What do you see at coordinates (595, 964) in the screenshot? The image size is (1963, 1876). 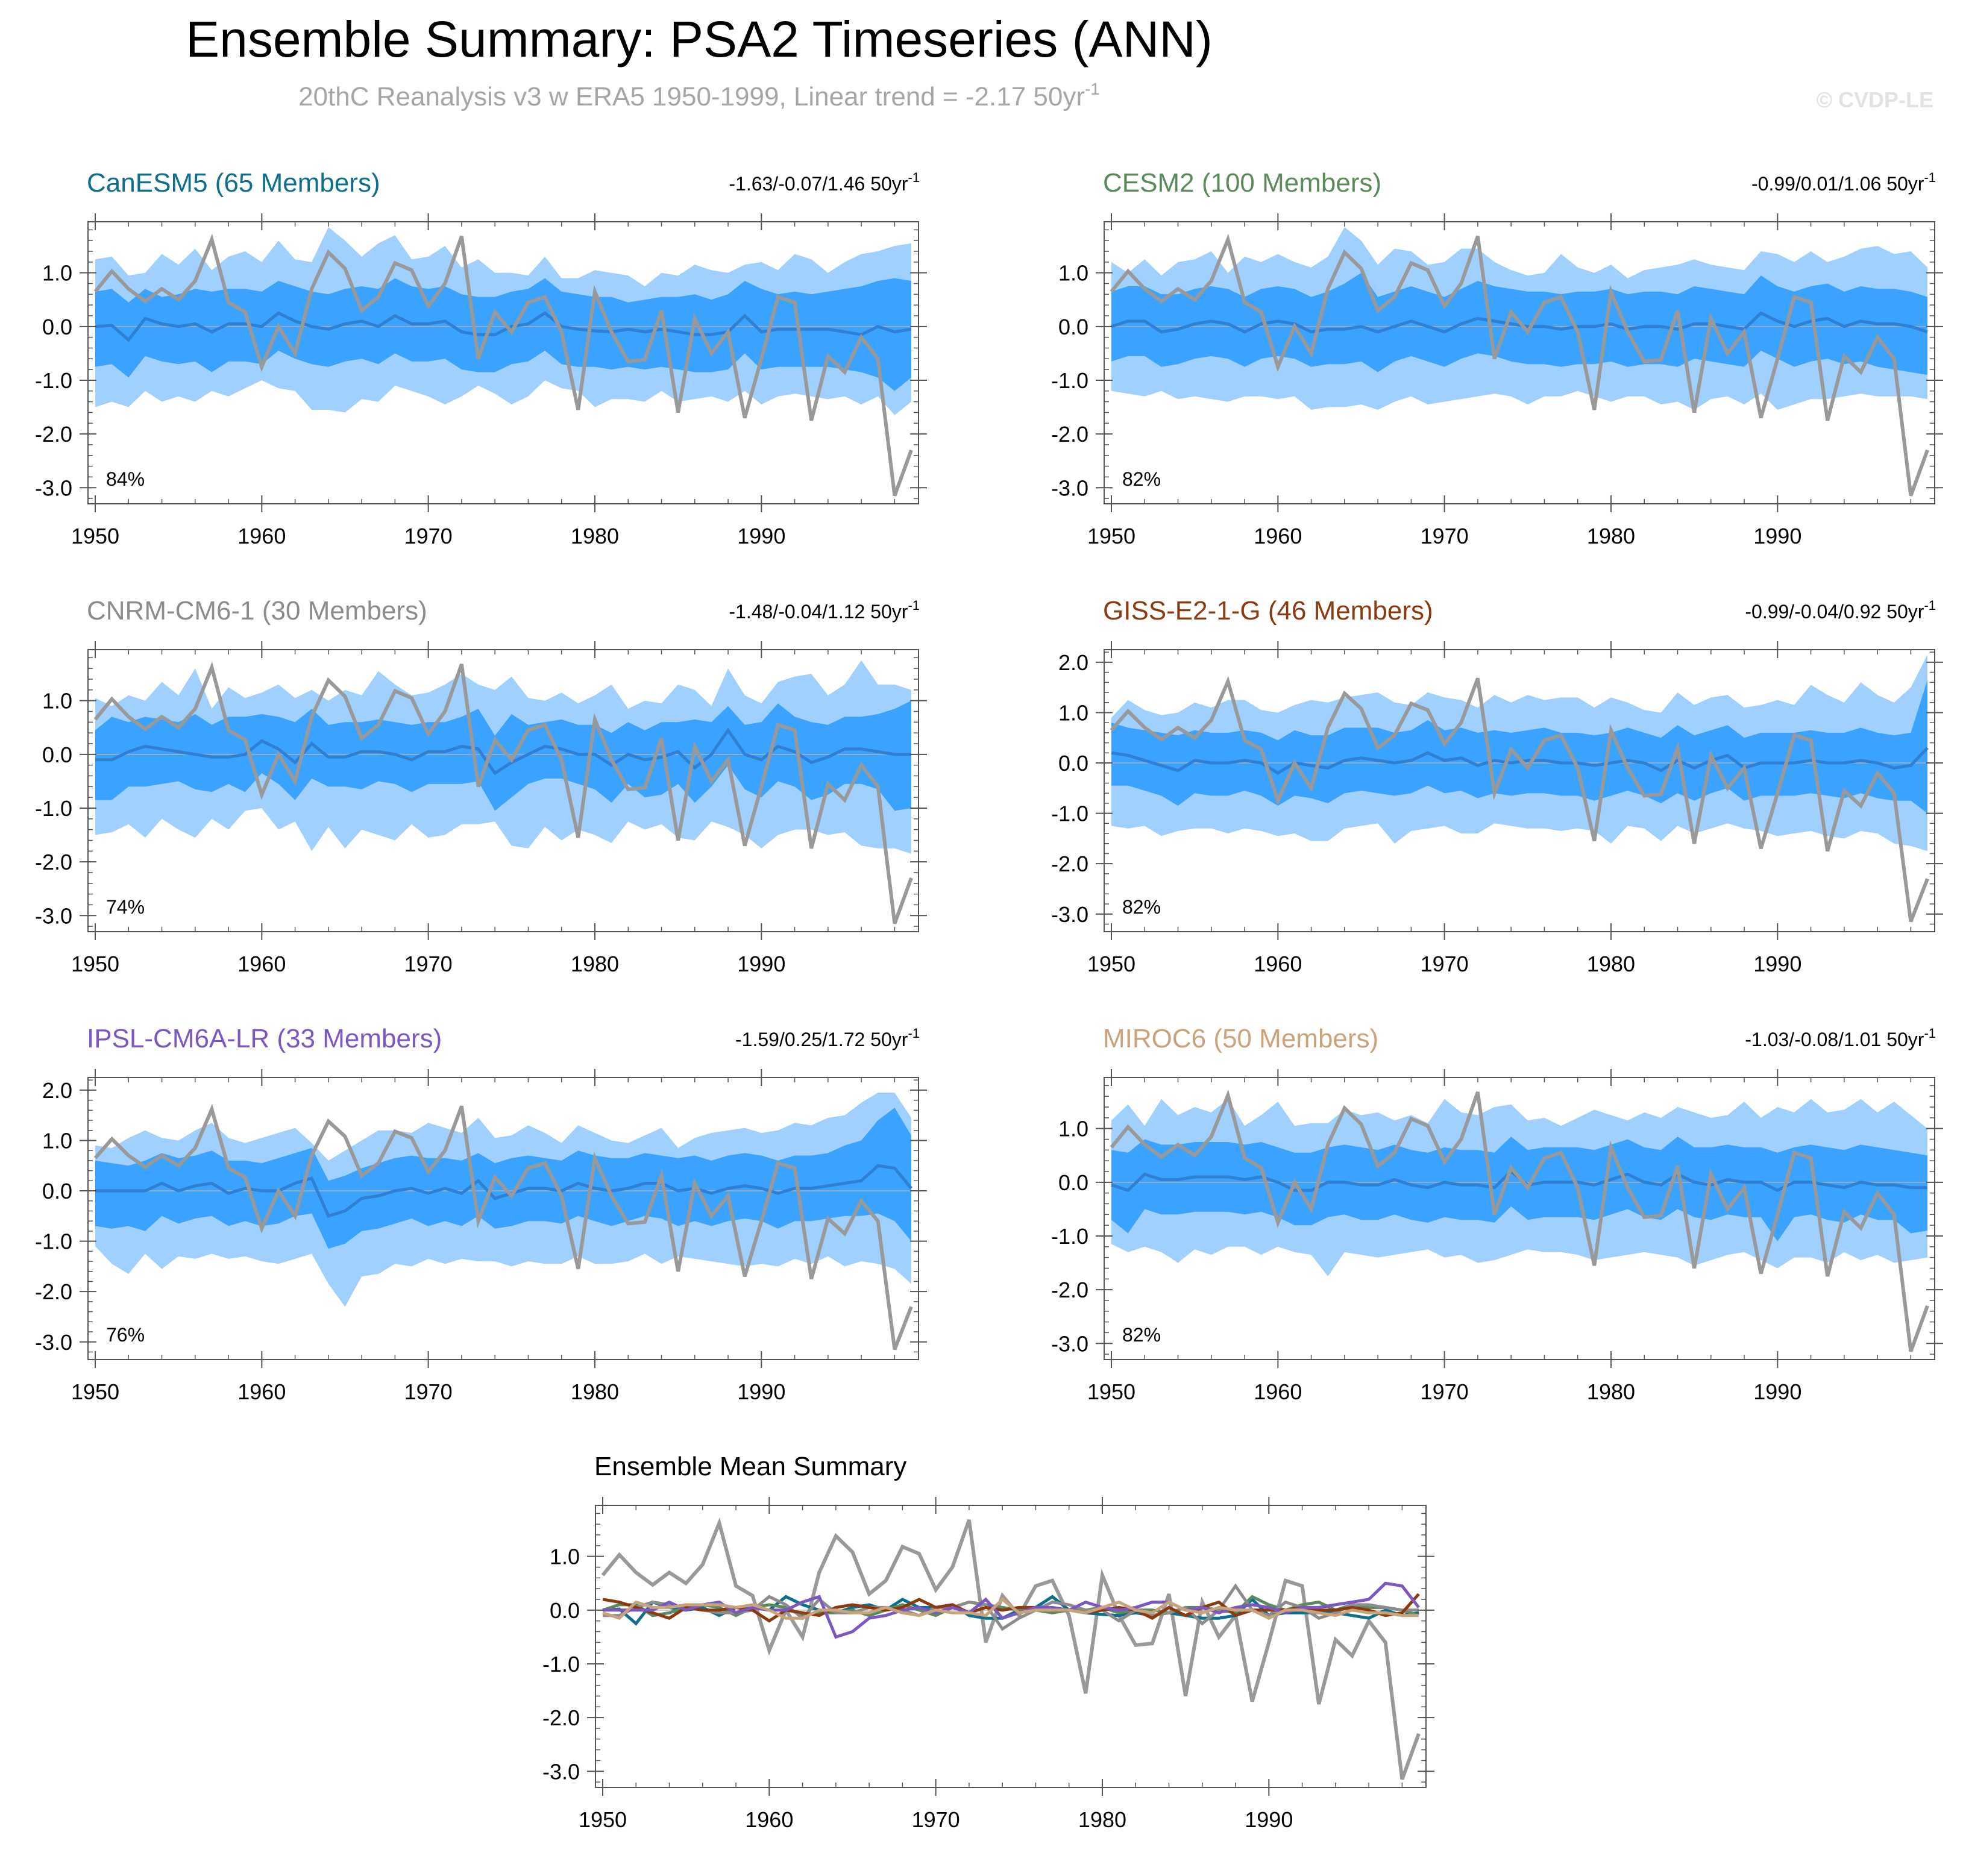 I see `panel-cnrm-x-tick-label: 1980` at bounding box center [595, 964].